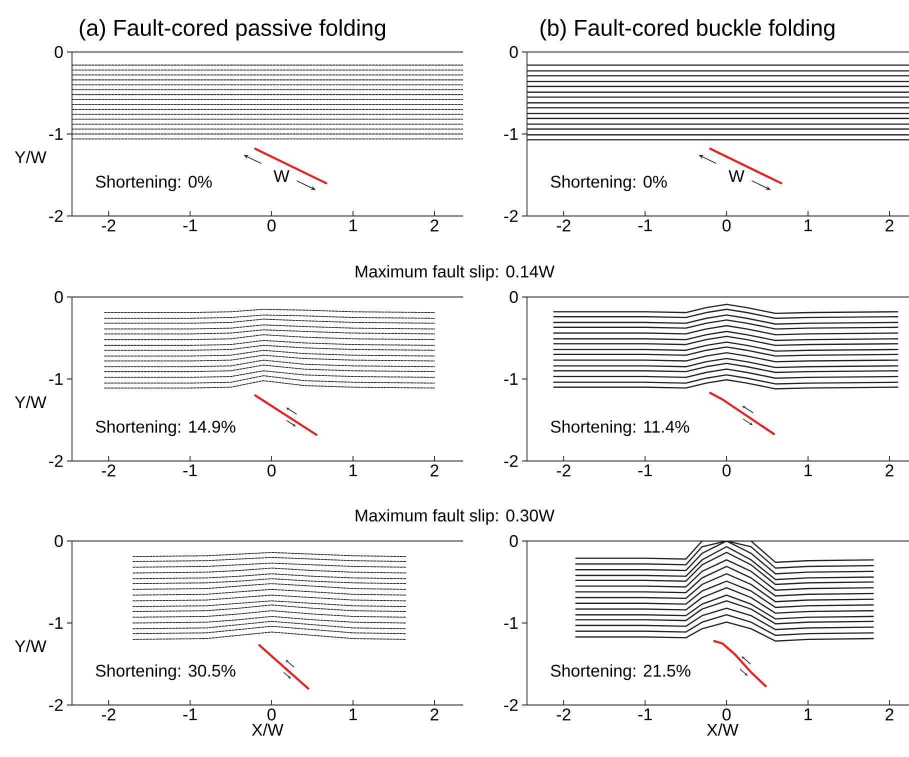 The height and width of the screenshot is (757, 909). Describe the element at coordinates (455, 273) in the screenshot. I see `chart-subtitle: Maximum fault slip: 0.14W` at that location.